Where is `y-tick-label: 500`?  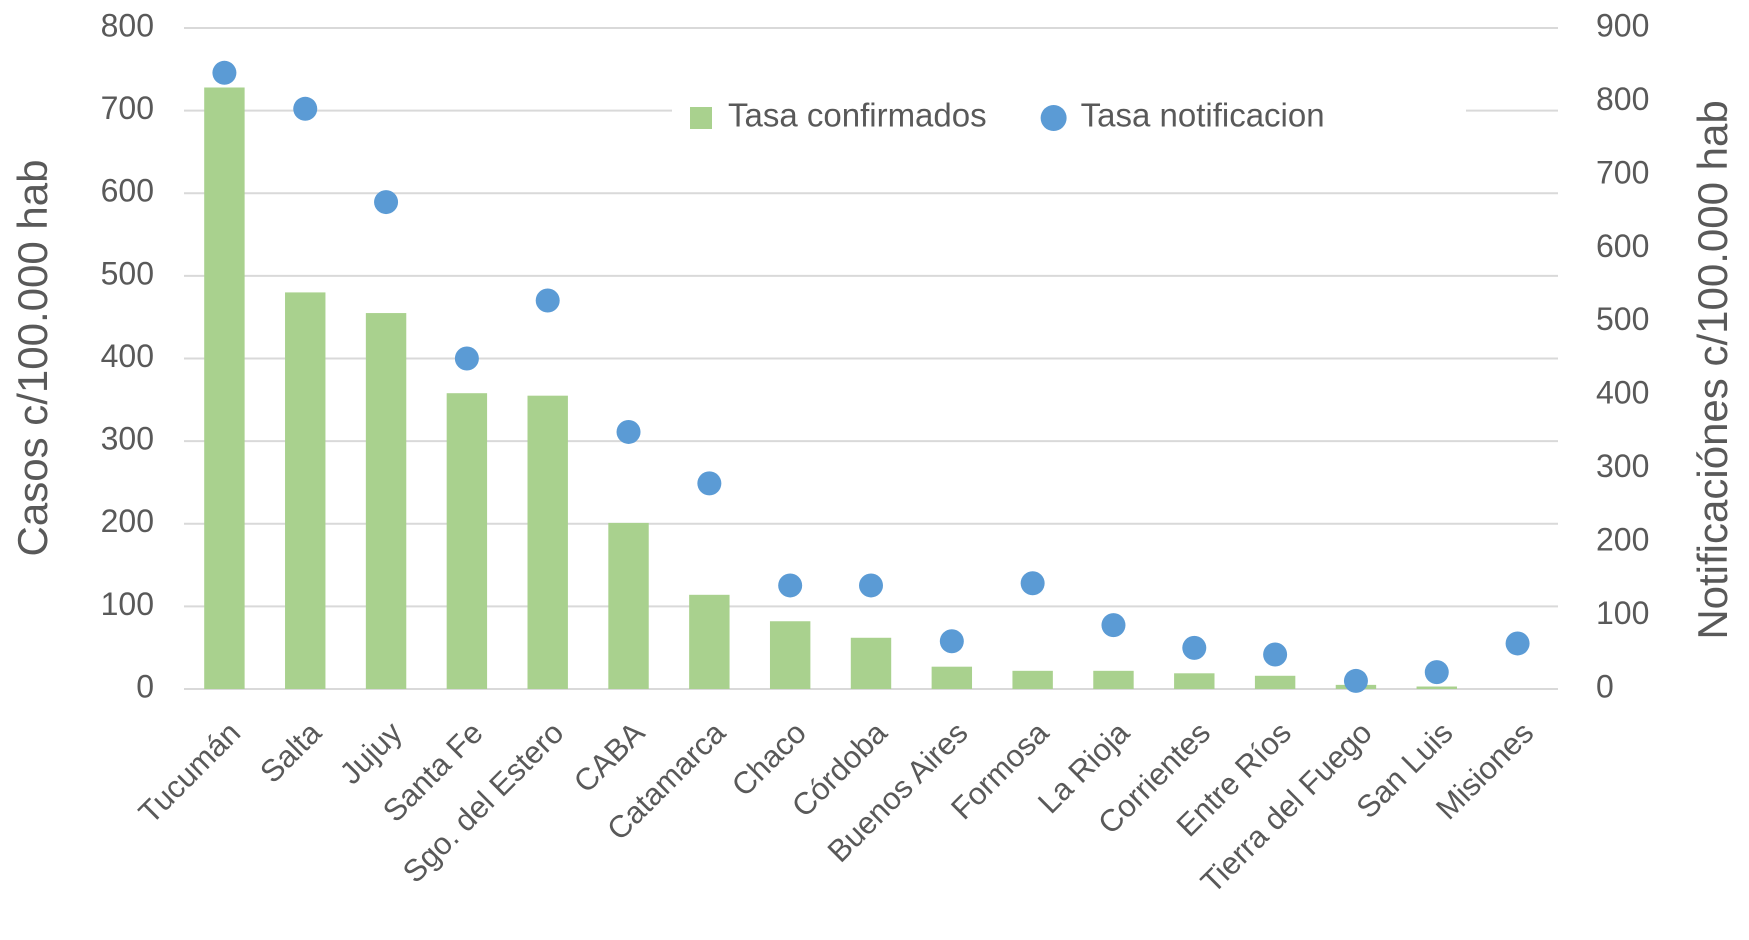 y-tick-label: 500 is located at coordinates (127, 273).